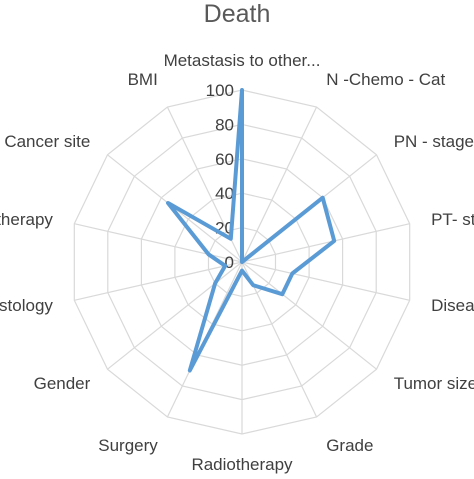 The image size is (474, 479). I want to click on category-label: Surgery, so click(128, 445).